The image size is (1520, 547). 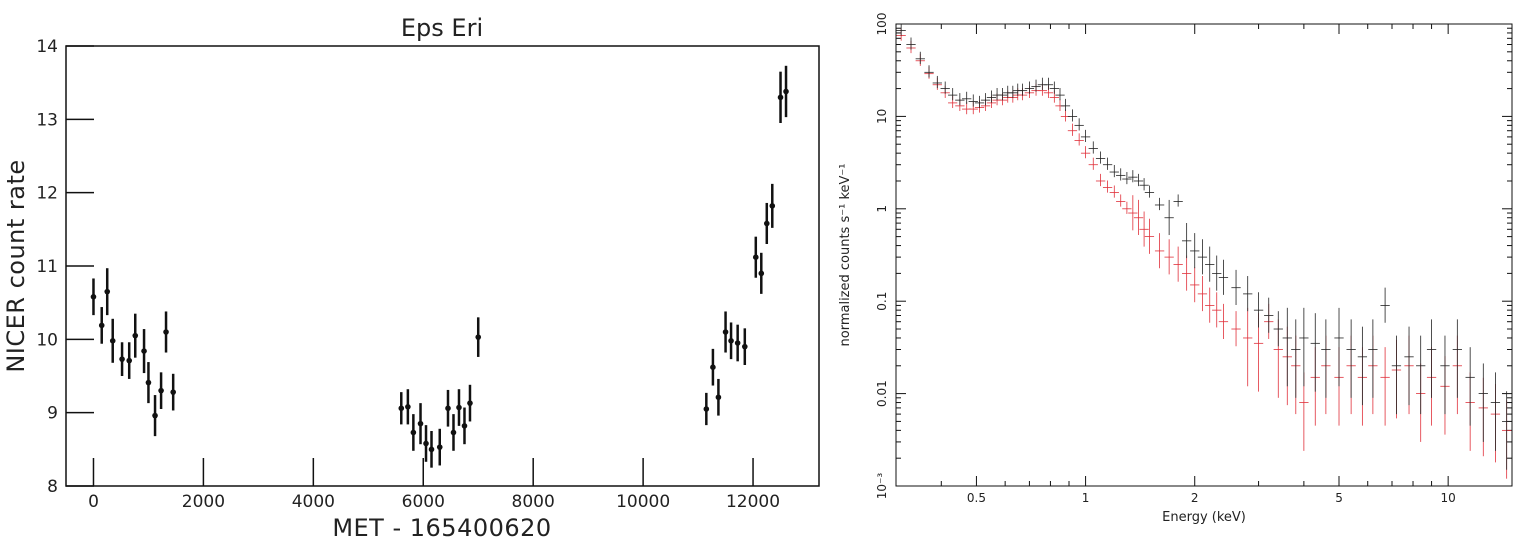 I want to click on y-axis-label: normalized counts s⁻¹ keV⁻¹, so click(x=845, y=255).